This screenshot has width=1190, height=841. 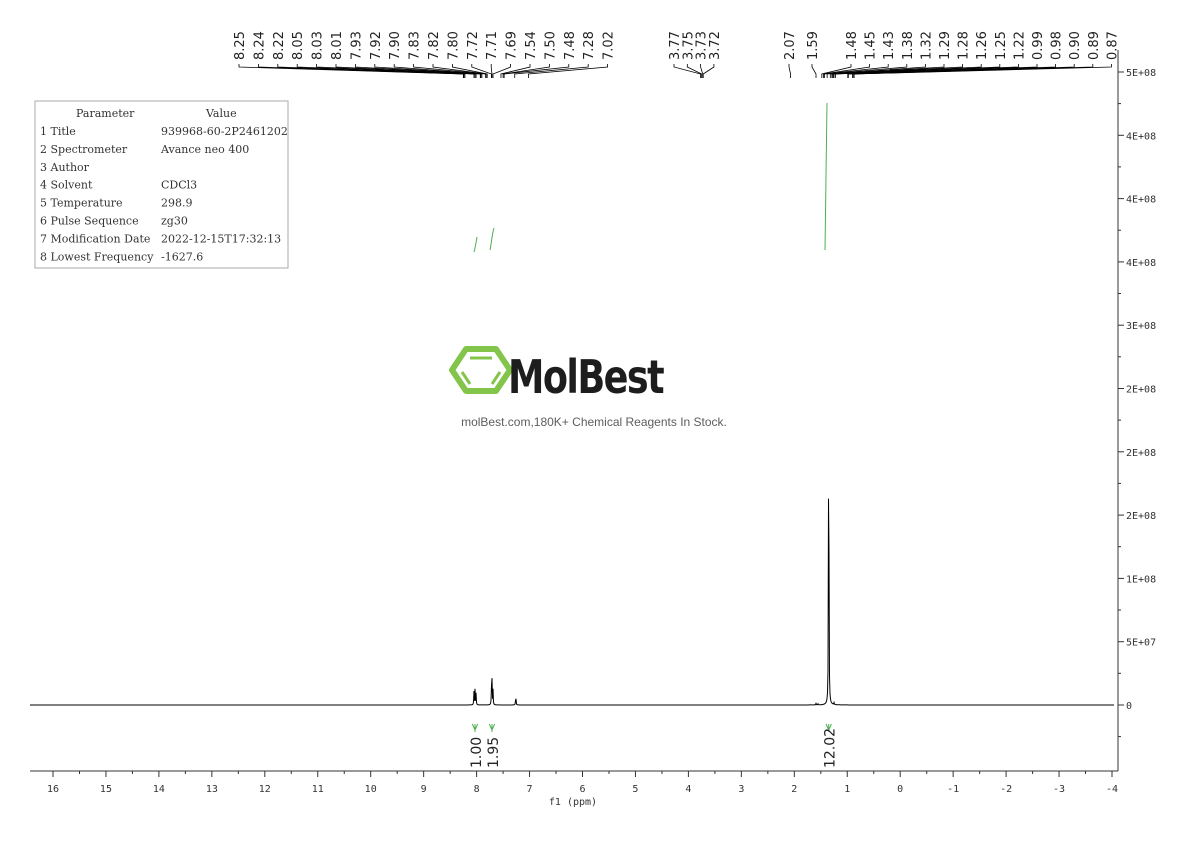 I want to click on param-name: 1 Title, so click(x=58, y=131).